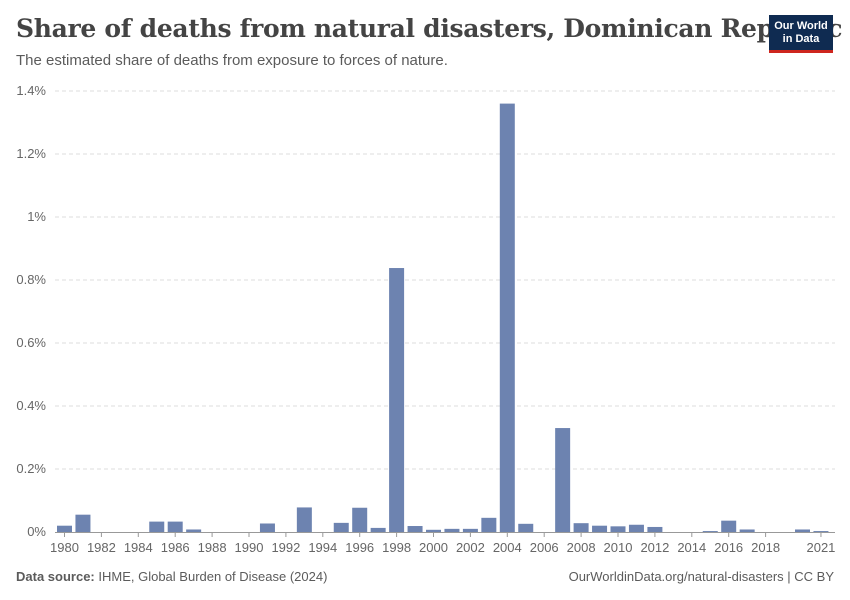  Describe the element at coordinates (138, 547) in the screenshot. I see `x-tick-label: 1984` at that location.